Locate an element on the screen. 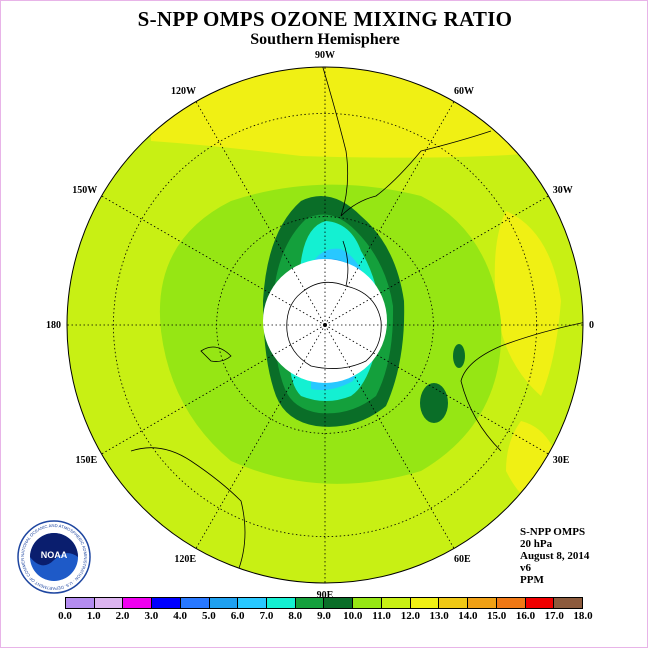  info-version: v6 is located at coordinates (525, 568).